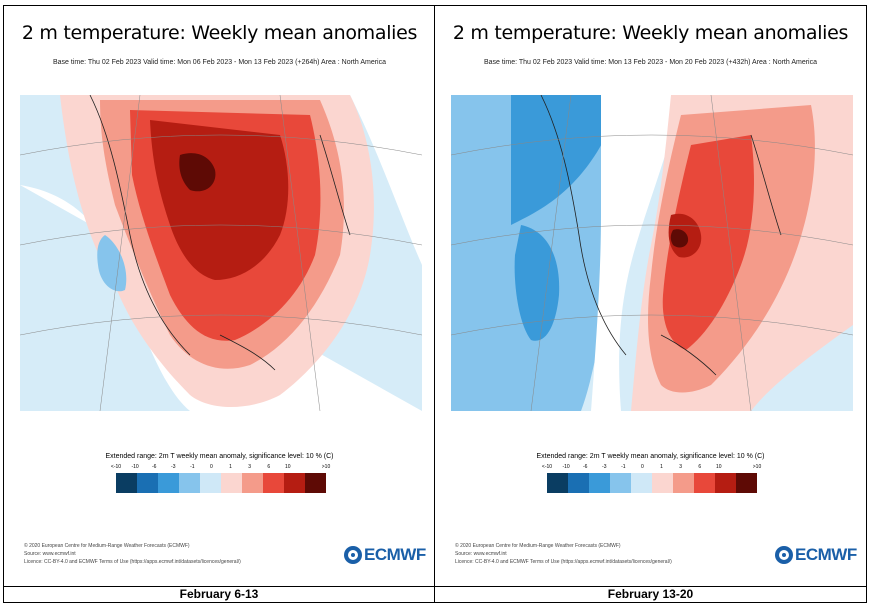 This screenshot has width=871, height=608. What do you see at coordinates (219, 595) in the screenshot?
I see `caption-feb-6-13: February 6-13` at bounding box center [219, 595].